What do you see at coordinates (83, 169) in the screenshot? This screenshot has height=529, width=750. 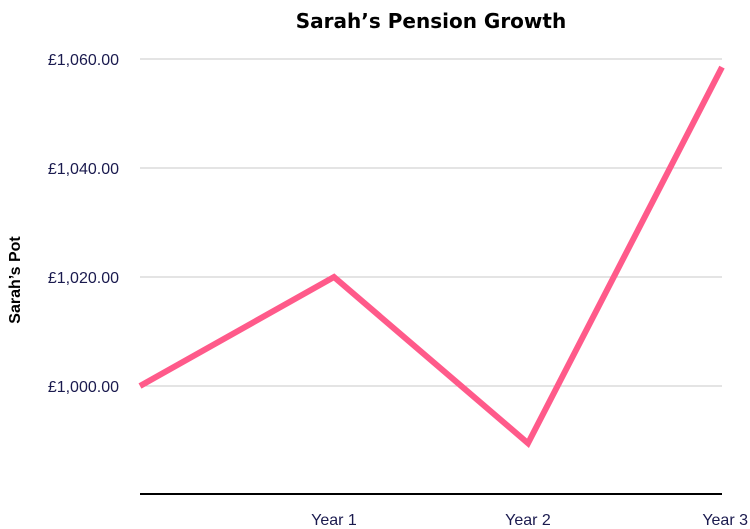 I see `y-tick-label: £1,040.00` at bounding box center [83, 169].